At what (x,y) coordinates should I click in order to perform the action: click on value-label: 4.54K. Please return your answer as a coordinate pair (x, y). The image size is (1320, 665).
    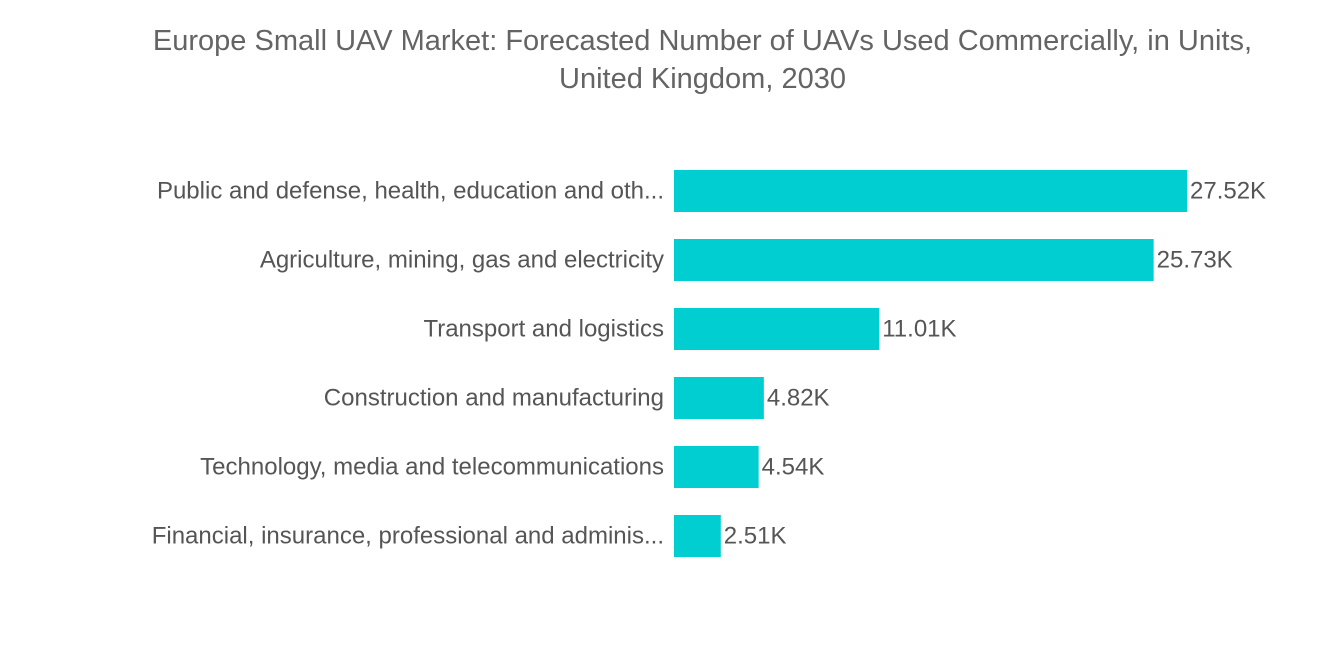
    Looking at the image, I should click on (793, 467).